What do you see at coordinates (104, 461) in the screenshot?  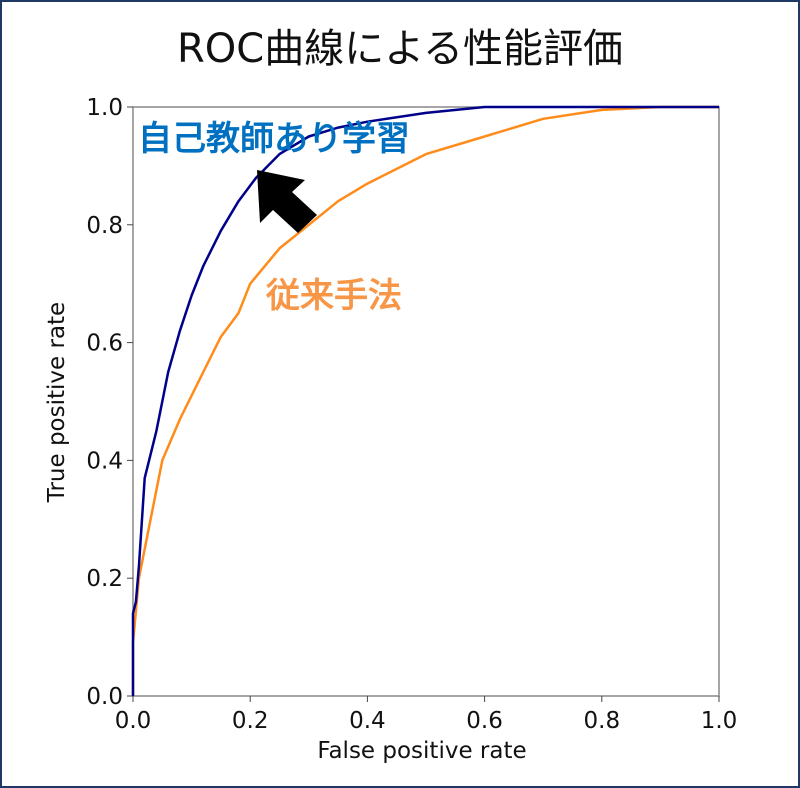 I see `y-tick-label: 0.4` at bounding box center [104, 461].